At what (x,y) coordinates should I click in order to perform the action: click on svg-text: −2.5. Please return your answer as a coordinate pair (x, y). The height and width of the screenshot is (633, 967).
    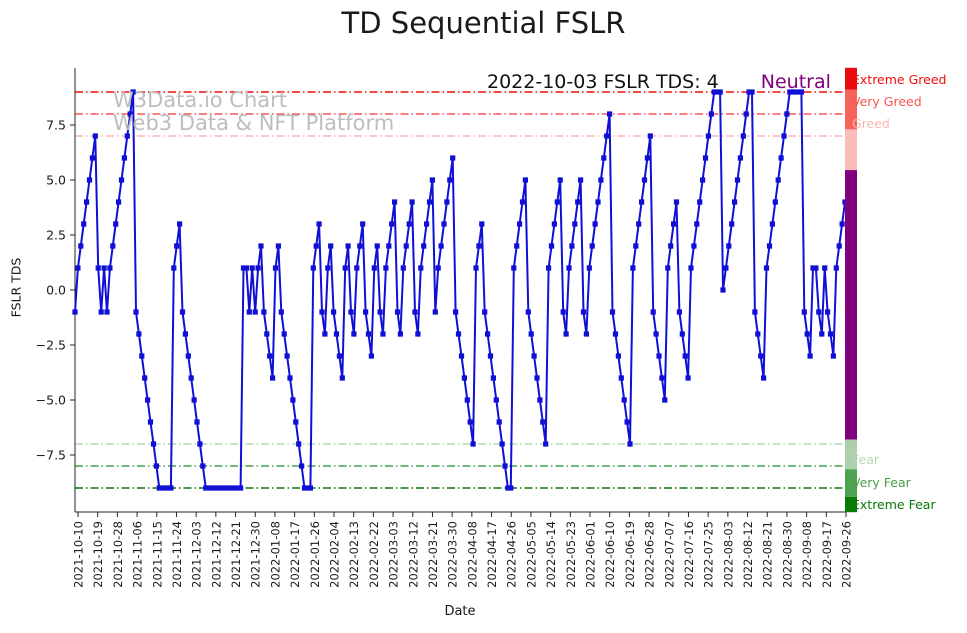
    Looking at the image, I should click on (51, 345).